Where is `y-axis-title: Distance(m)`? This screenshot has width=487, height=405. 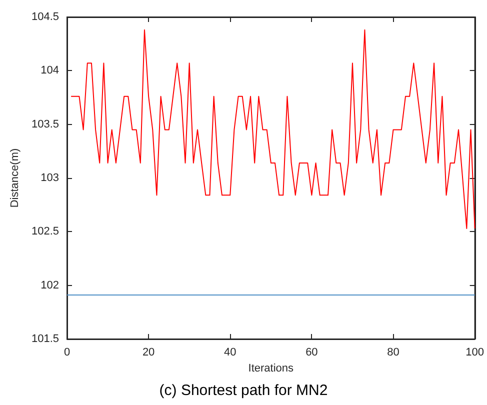
y-axis-title: Distance(m) is located at coordinates (15, 178).